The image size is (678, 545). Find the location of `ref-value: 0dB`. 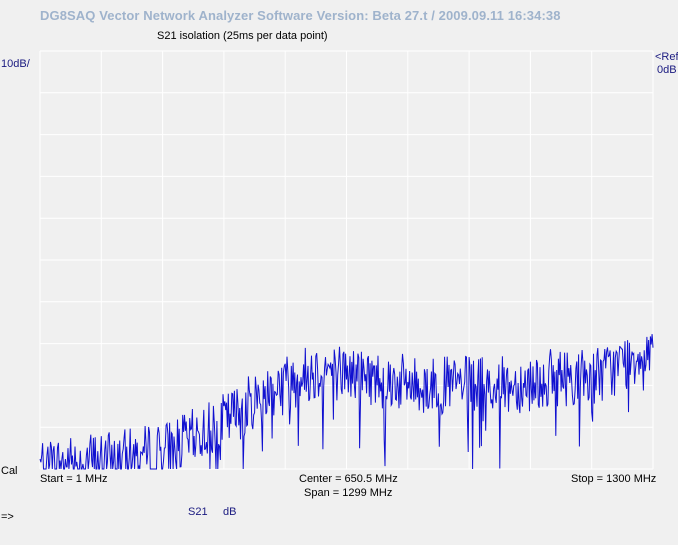

ref-value: 0dB is located at coordinates (667, 70).